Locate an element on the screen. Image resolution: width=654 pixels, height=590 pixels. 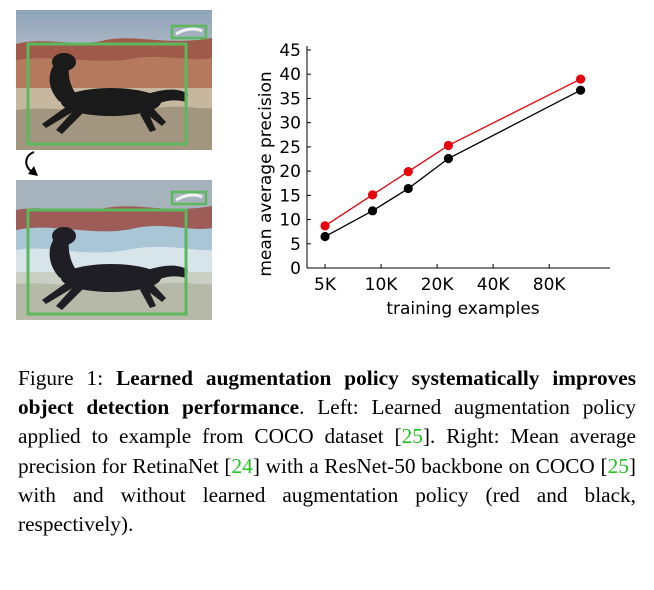
x-axis-label: training examples is located at coordinates (462, 309).